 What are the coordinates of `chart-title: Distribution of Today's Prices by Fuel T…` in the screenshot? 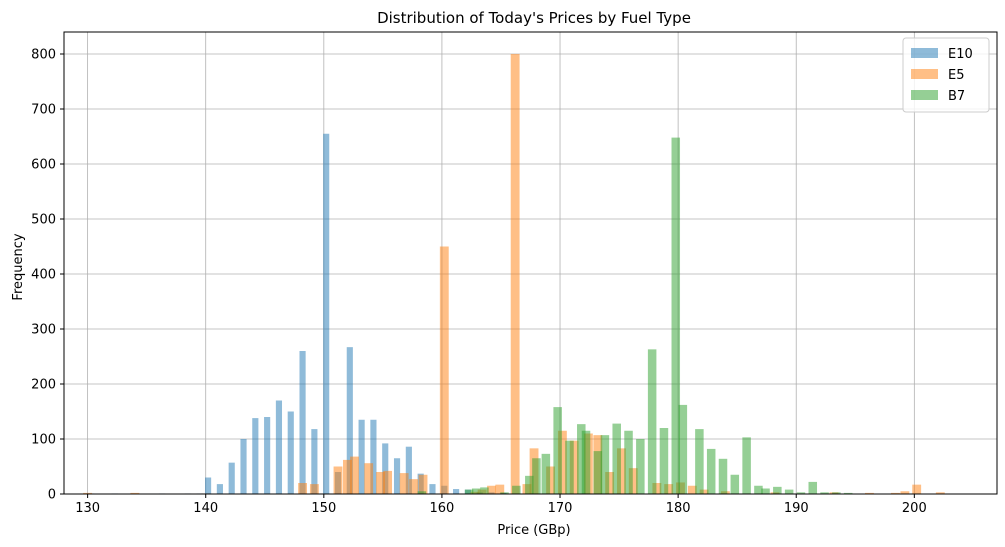 It's located at (534, 18).